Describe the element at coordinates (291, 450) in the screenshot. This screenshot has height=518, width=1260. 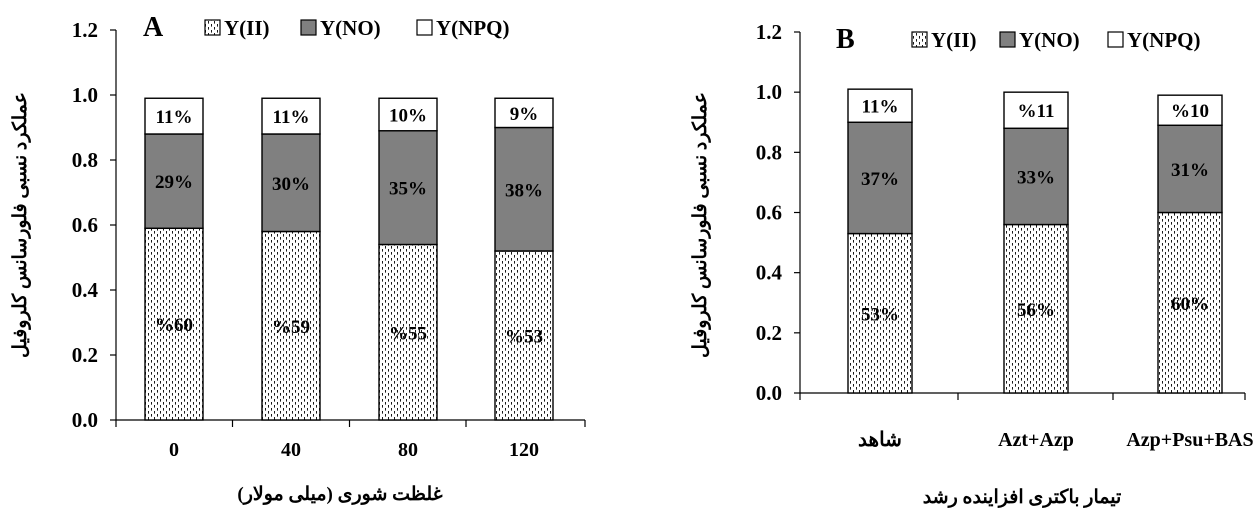
I see `x-category-label: 40` at that location.